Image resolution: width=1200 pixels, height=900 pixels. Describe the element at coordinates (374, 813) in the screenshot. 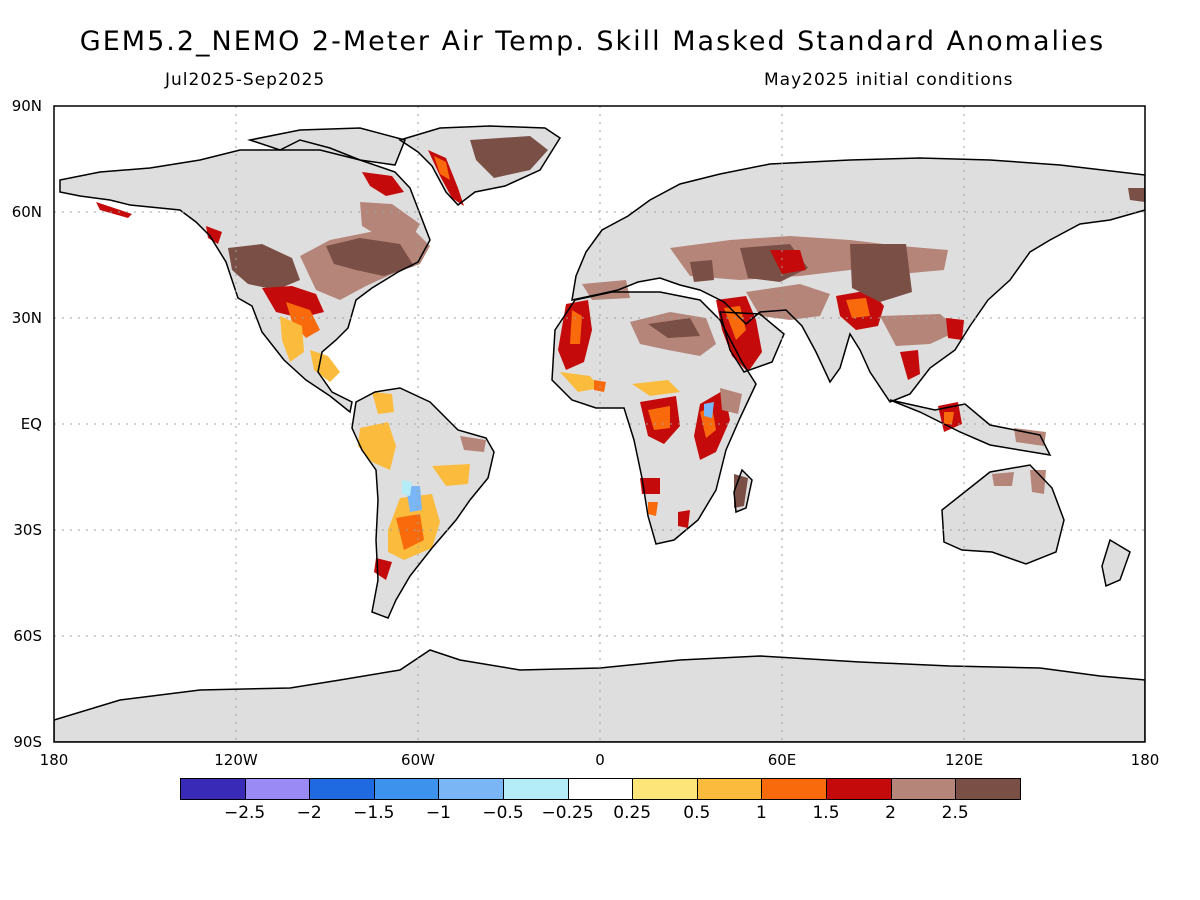

I see `colorbar-label: −1.5` at that location.